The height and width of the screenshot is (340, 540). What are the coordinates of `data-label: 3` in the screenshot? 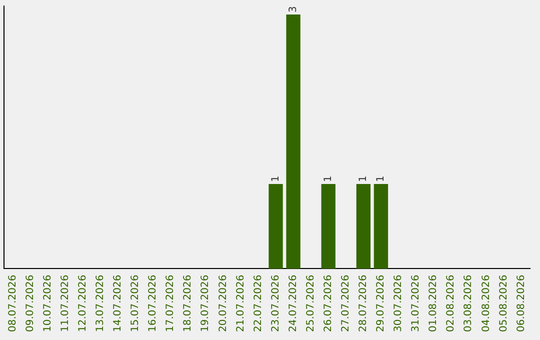 It's located at (293, 9).